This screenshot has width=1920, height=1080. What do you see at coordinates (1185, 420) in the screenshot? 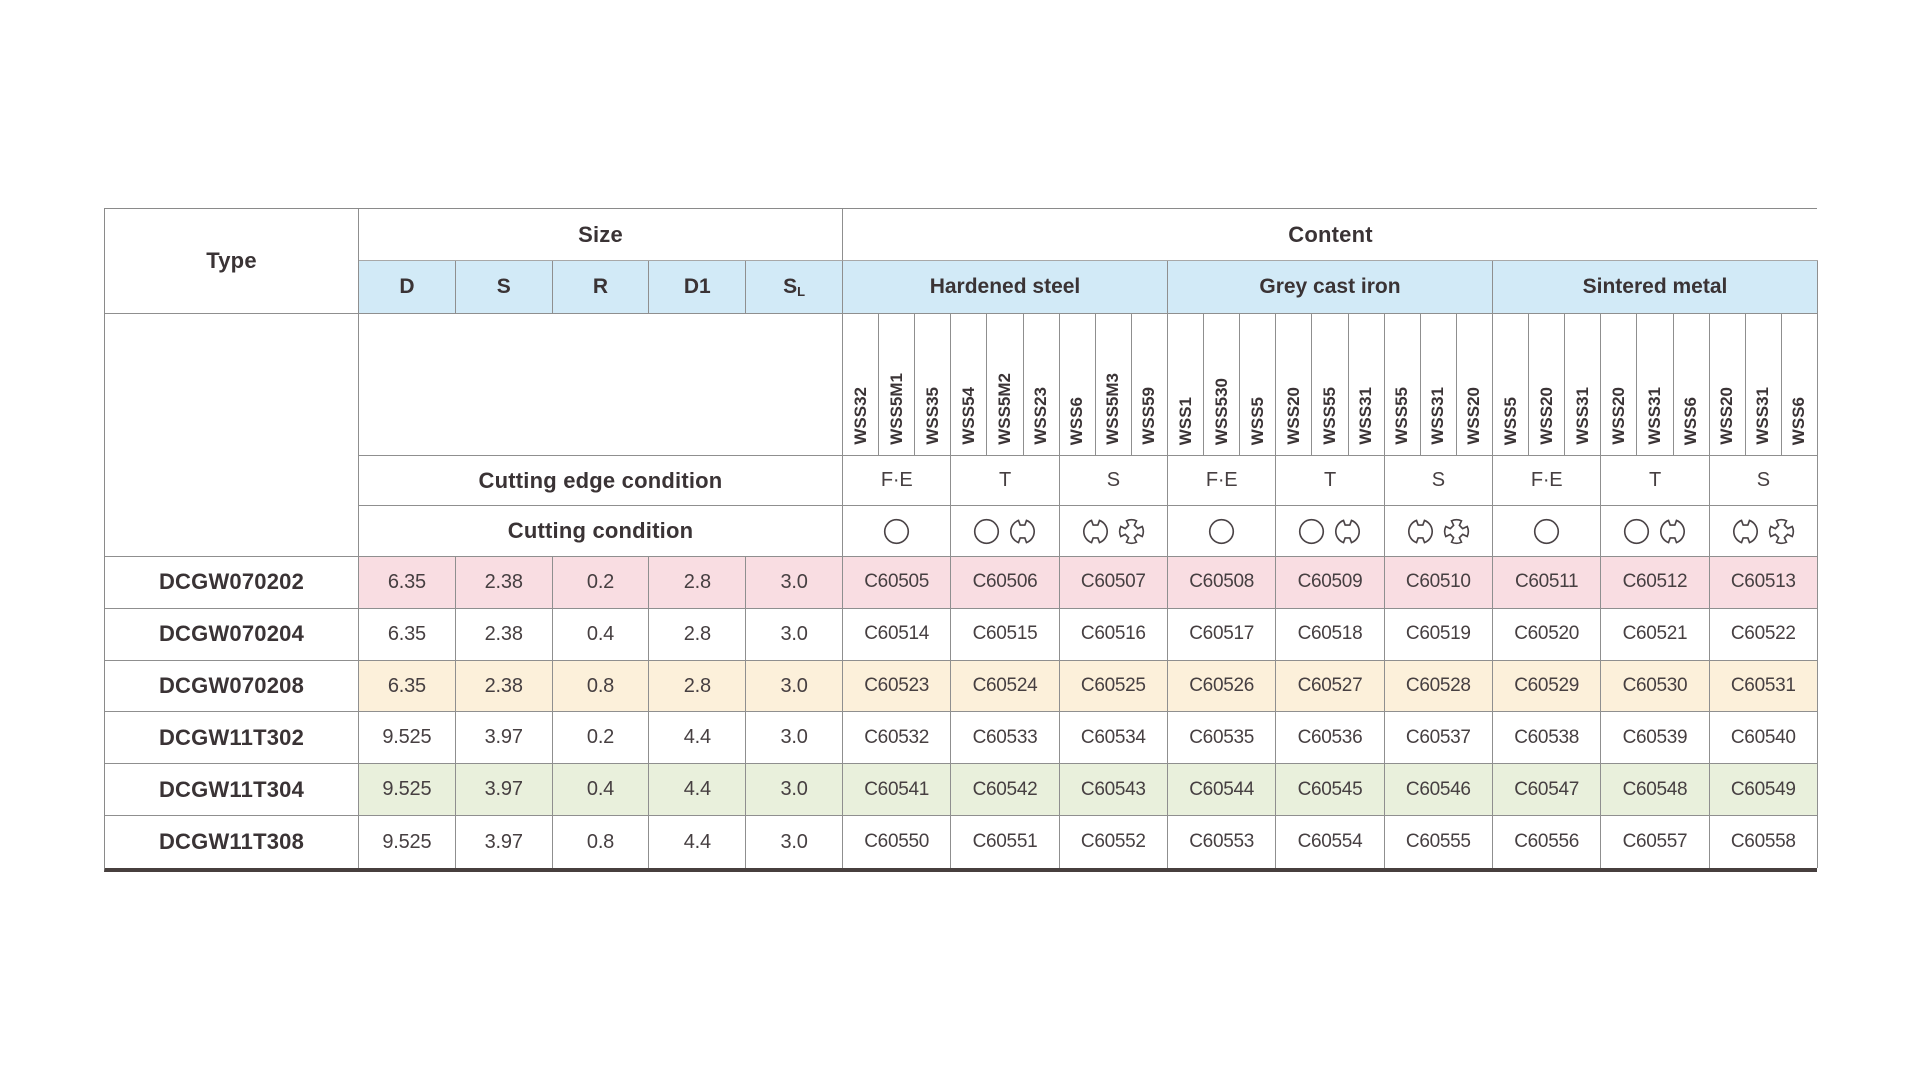
I see `grade-label-text: WSS1` at bounding box center [1185, 420].